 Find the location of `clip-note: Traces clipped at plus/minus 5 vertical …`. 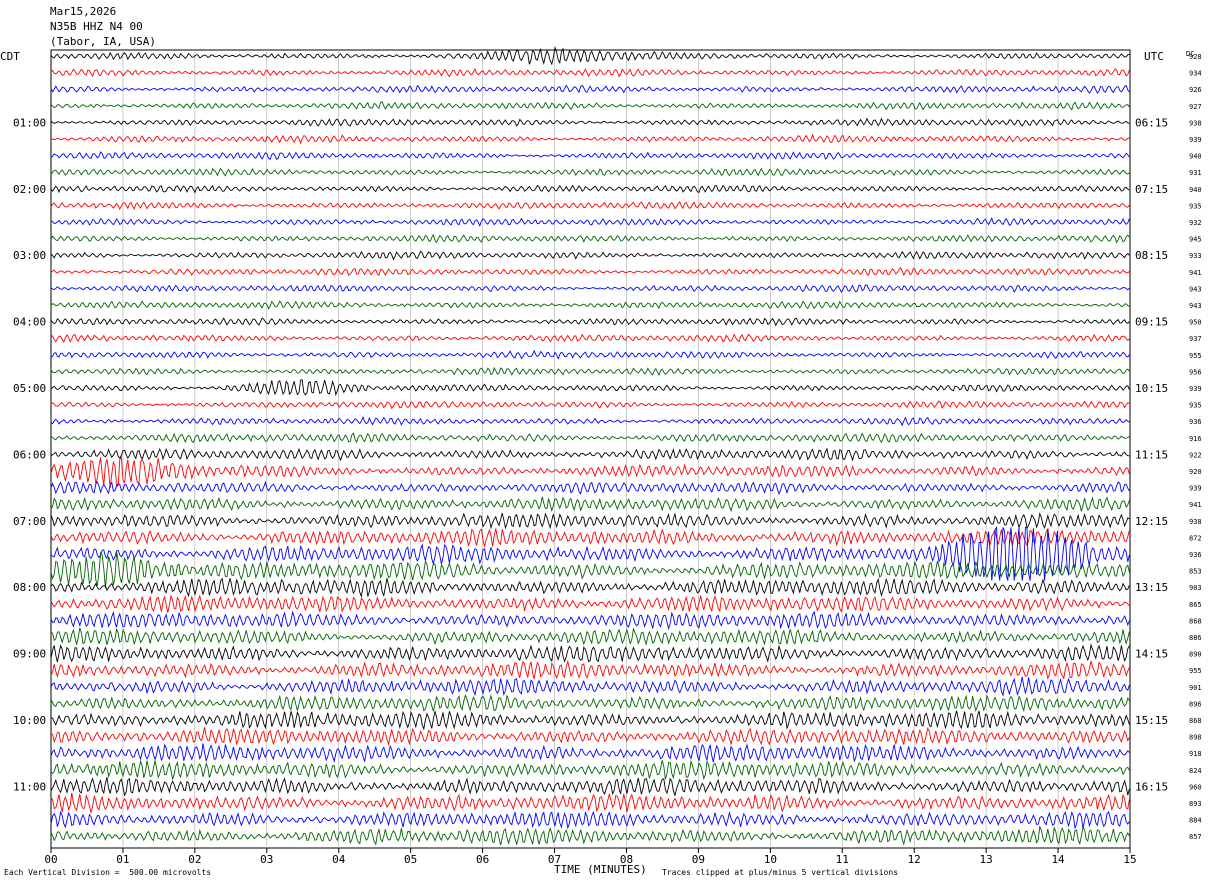

clip-note: Traces clipped at plus/minus 5 vertical … is located at coordinates (780, 872).